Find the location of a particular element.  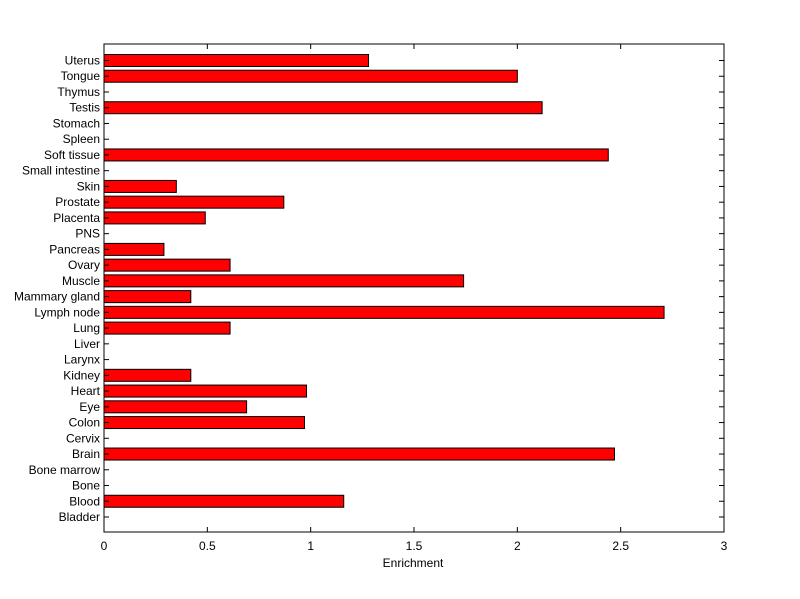

y-tick-label-larynx: Larynx is located at coordinates (82, 360).